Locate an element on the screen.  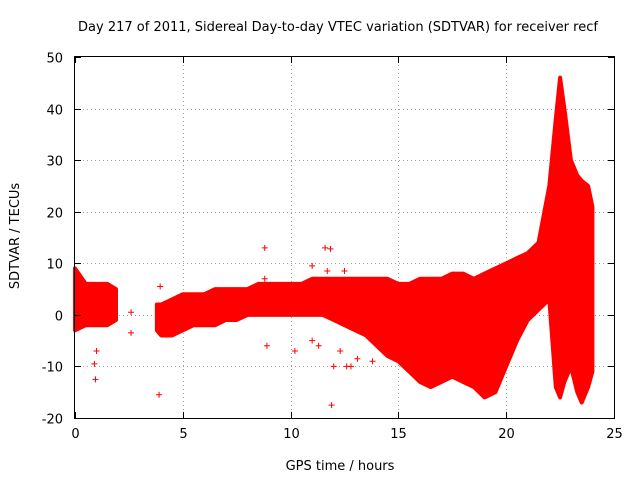
y-tick-label: 10 is located at coordinates (54, 265).